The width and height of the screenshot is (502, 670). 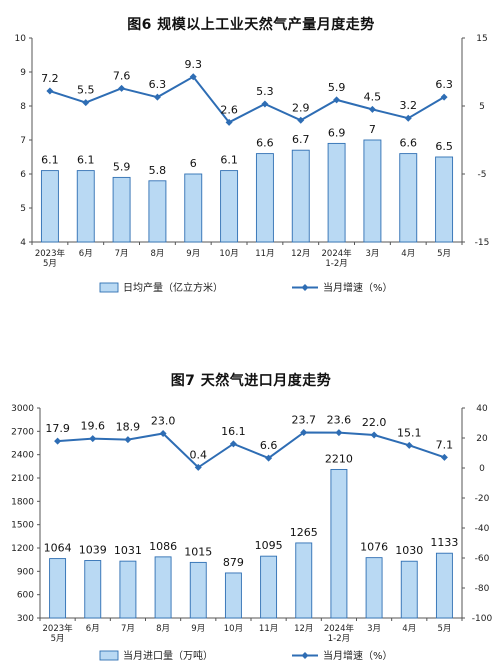 I want to click on line-data-label: 7.6, so click(x=122, y=75).